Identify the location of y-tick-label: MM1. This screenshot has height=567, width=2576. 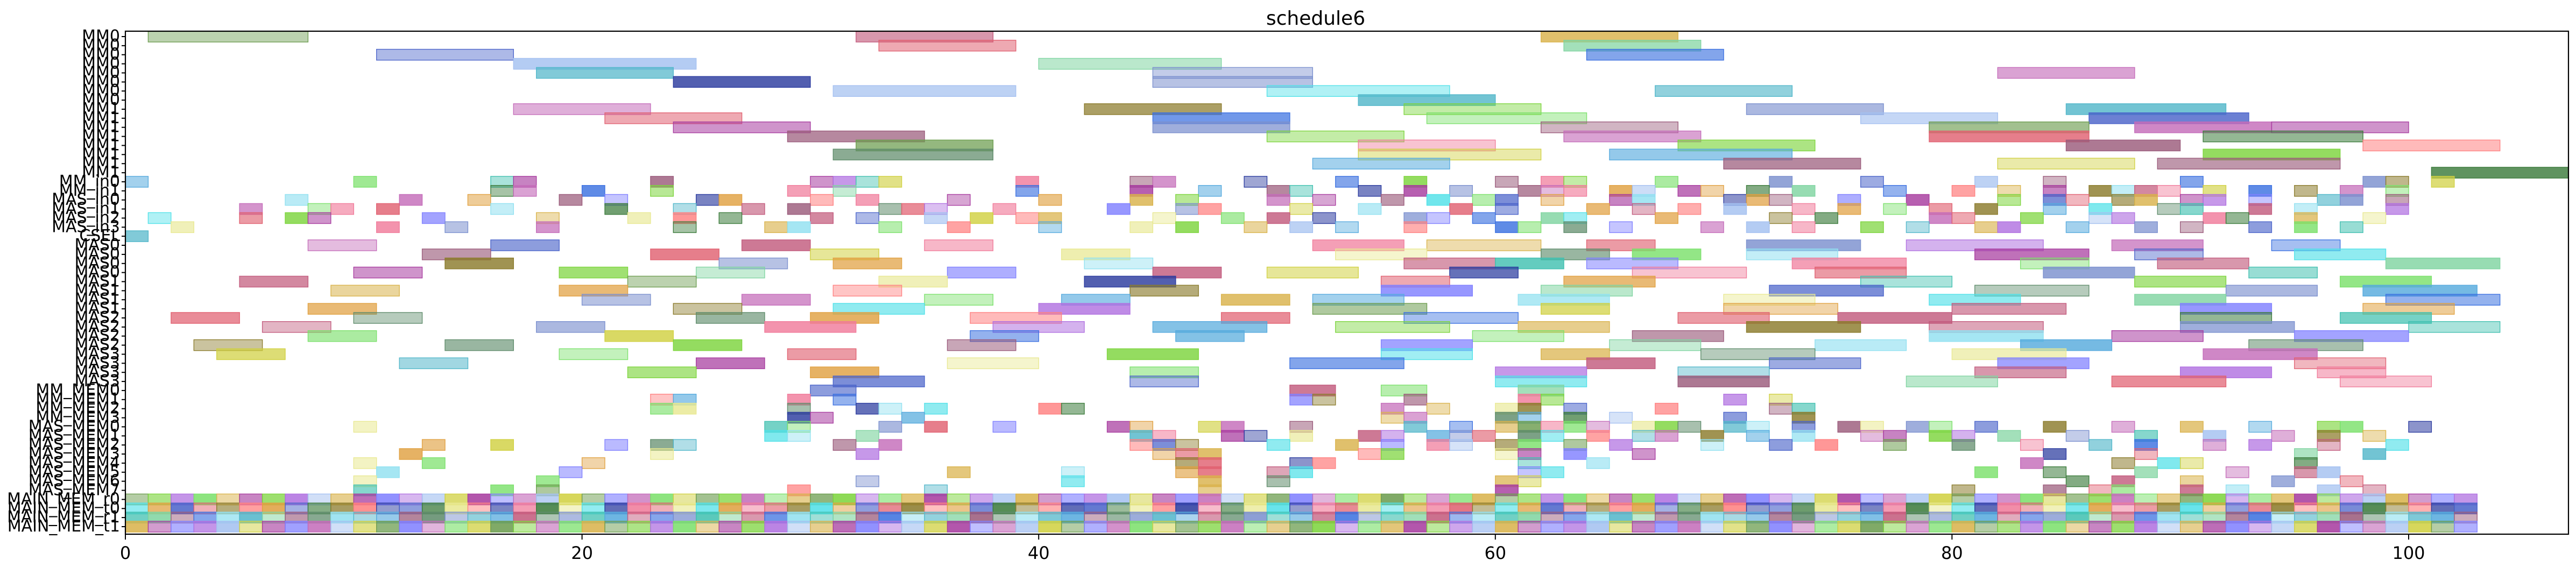
(101, 172).